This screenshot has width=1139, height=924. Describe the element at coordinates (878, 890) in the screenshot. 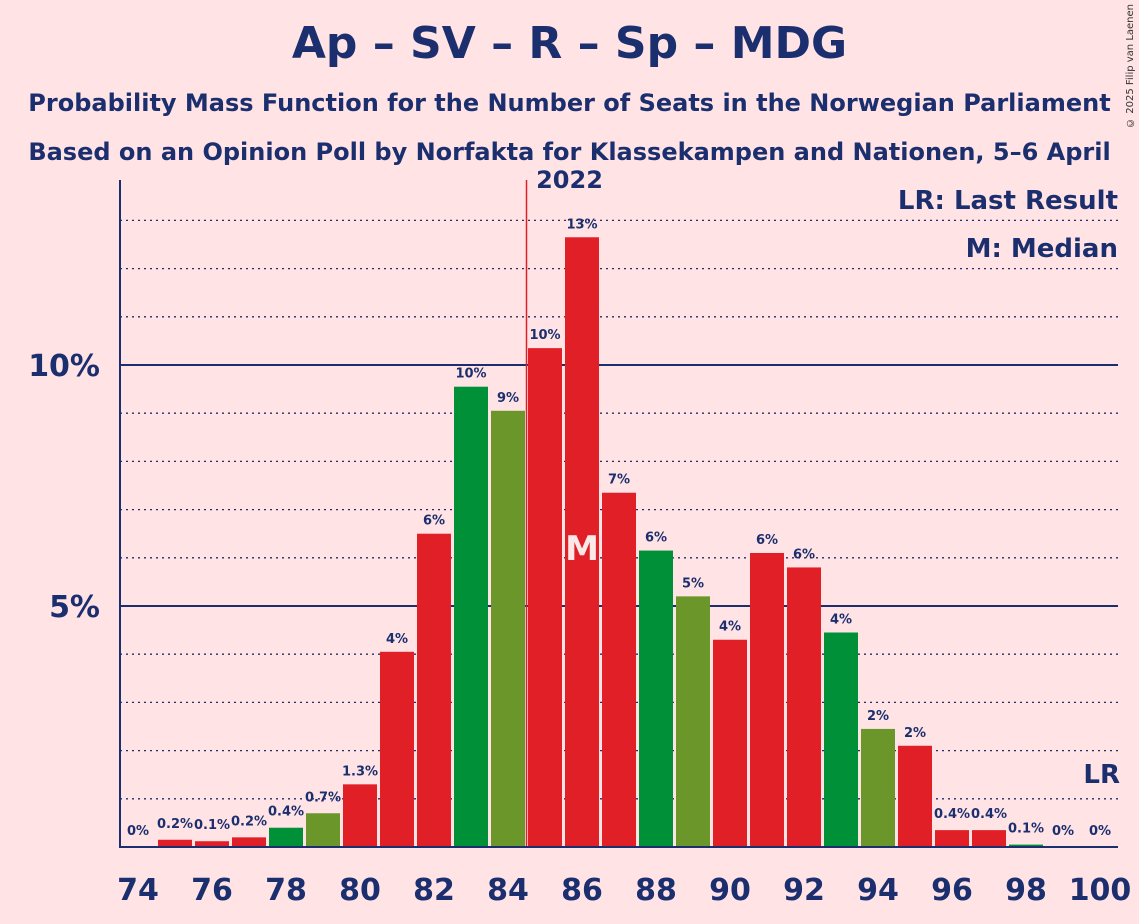

I see `x-tick-label: 94` at that location.